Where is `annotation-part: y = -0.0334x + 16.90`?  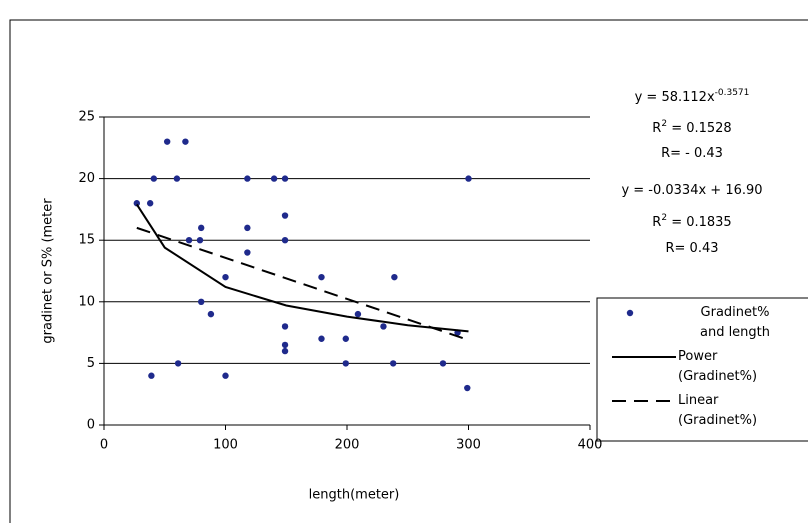 annotation-part: y = -0.0334x + 16.90 is located at coordinates (691, 190).